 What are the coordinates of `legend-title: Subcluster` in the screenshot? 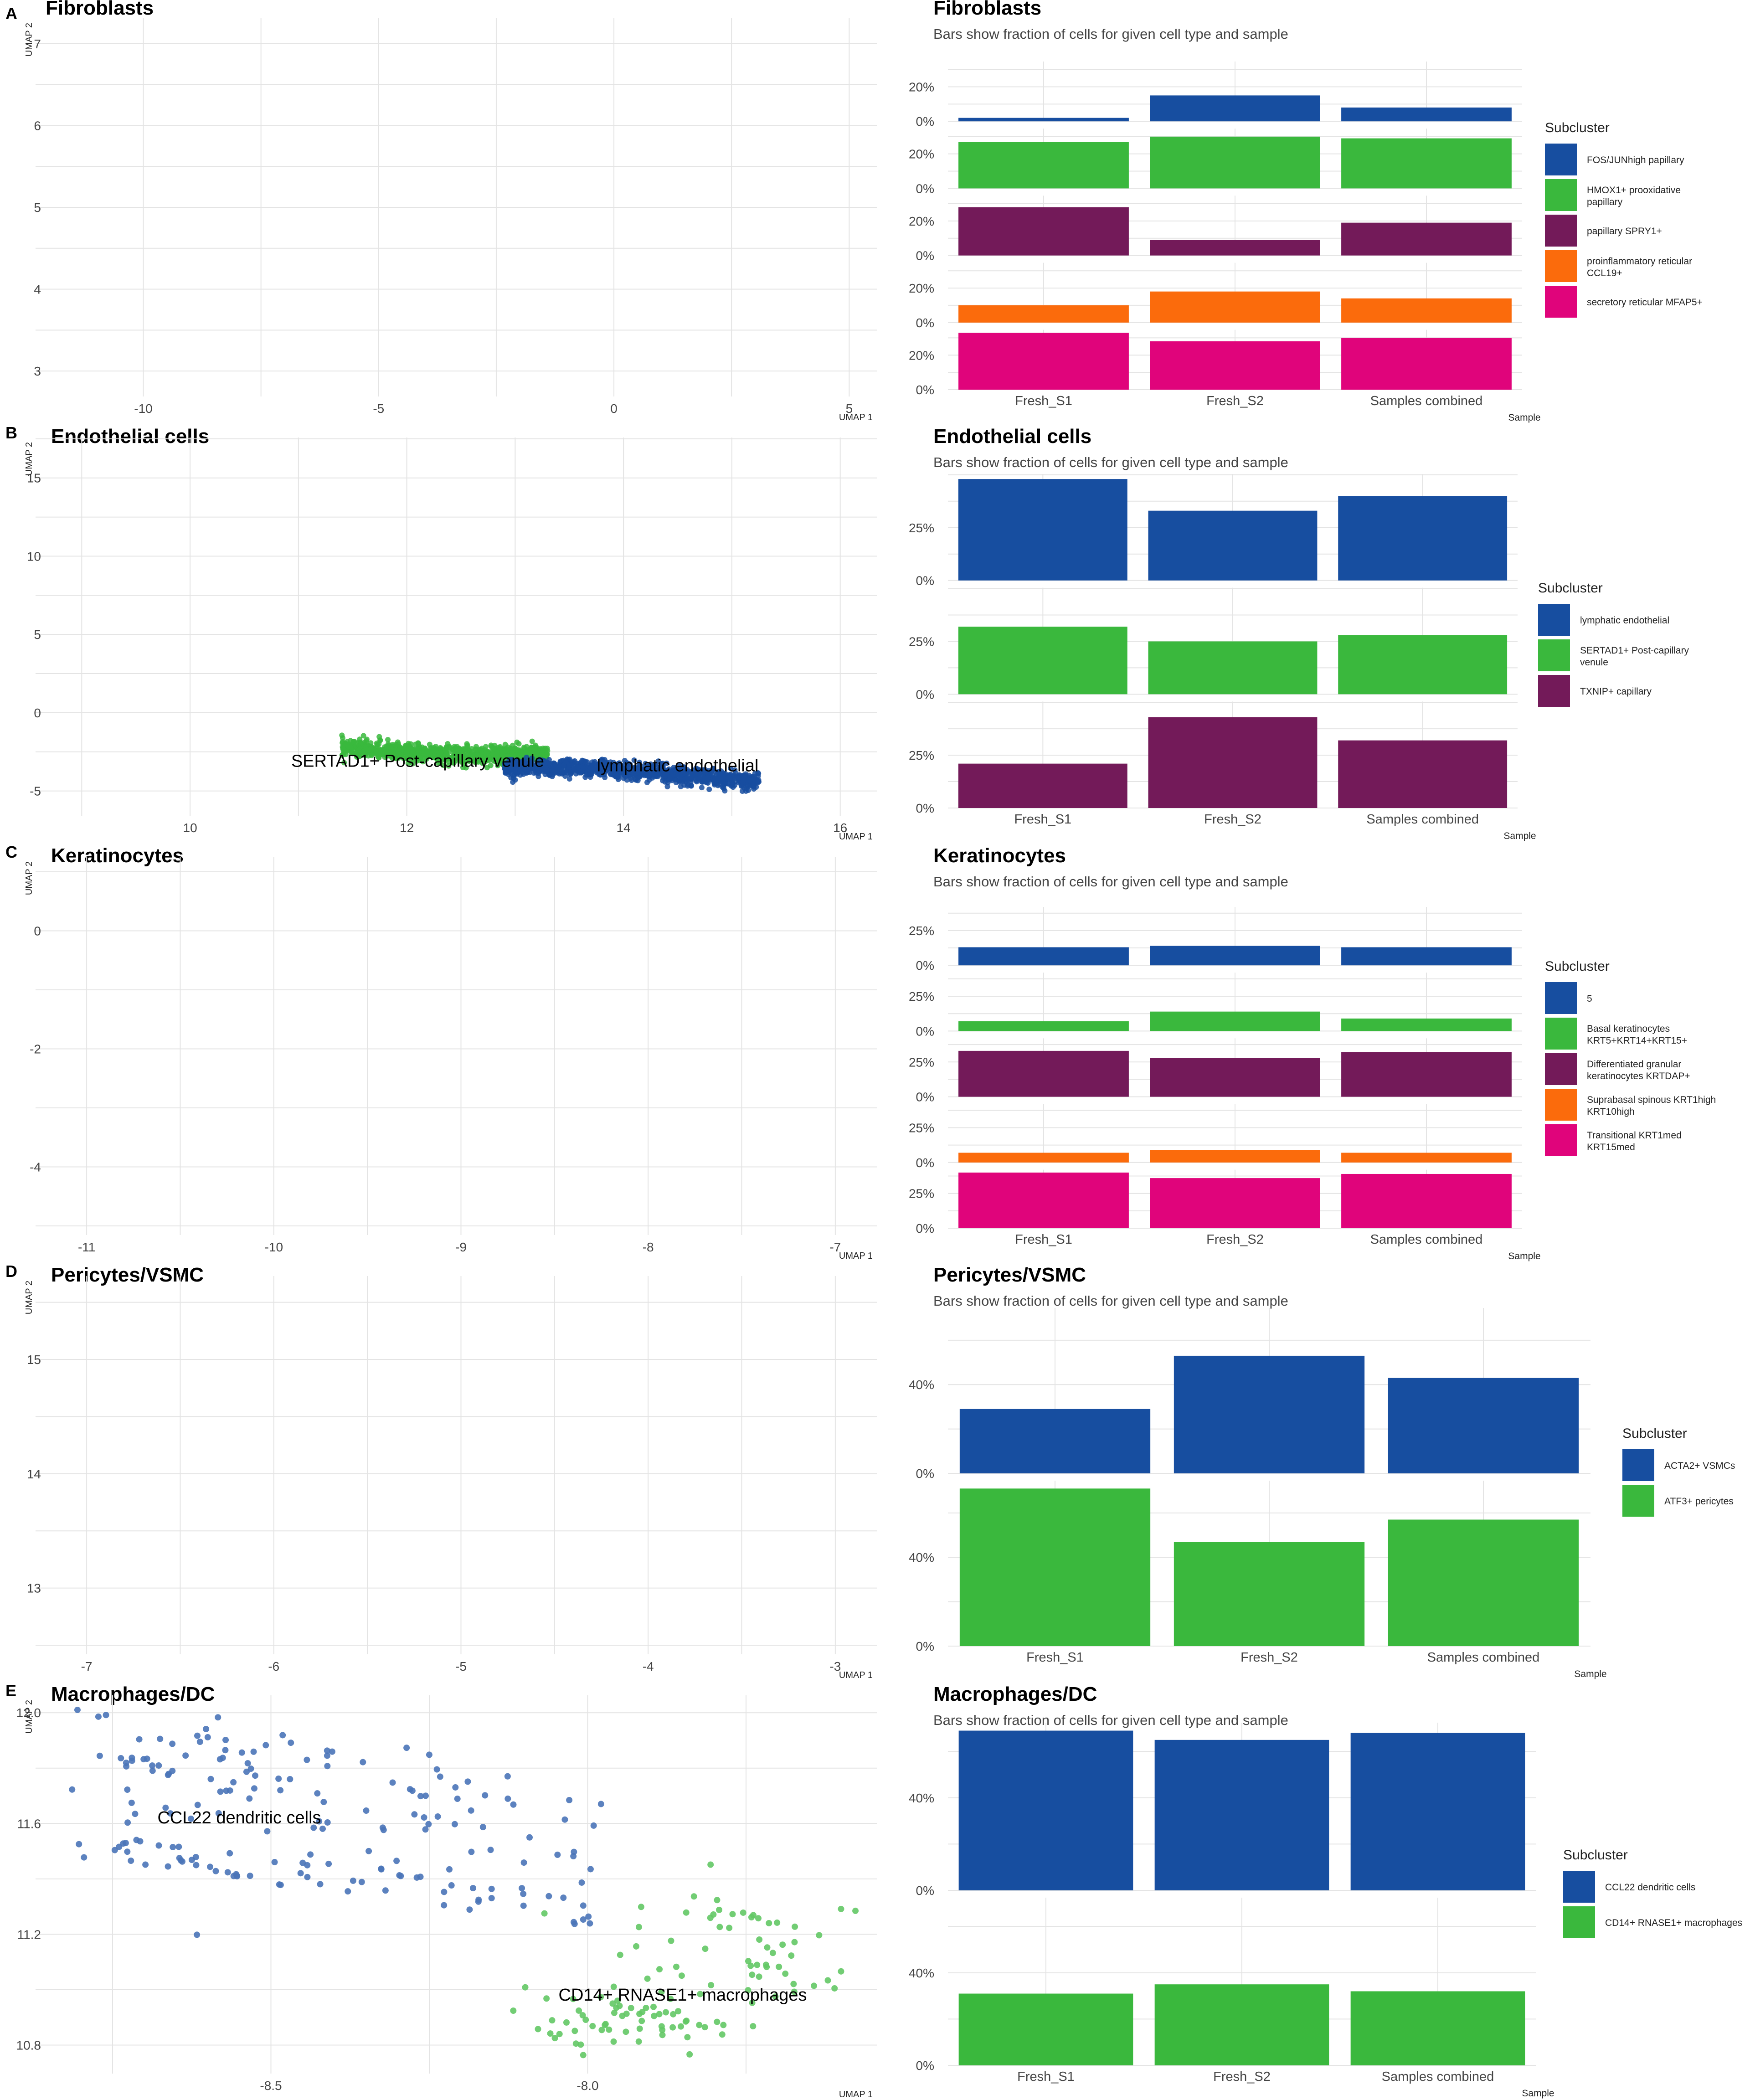 It's located at (1578, 128).